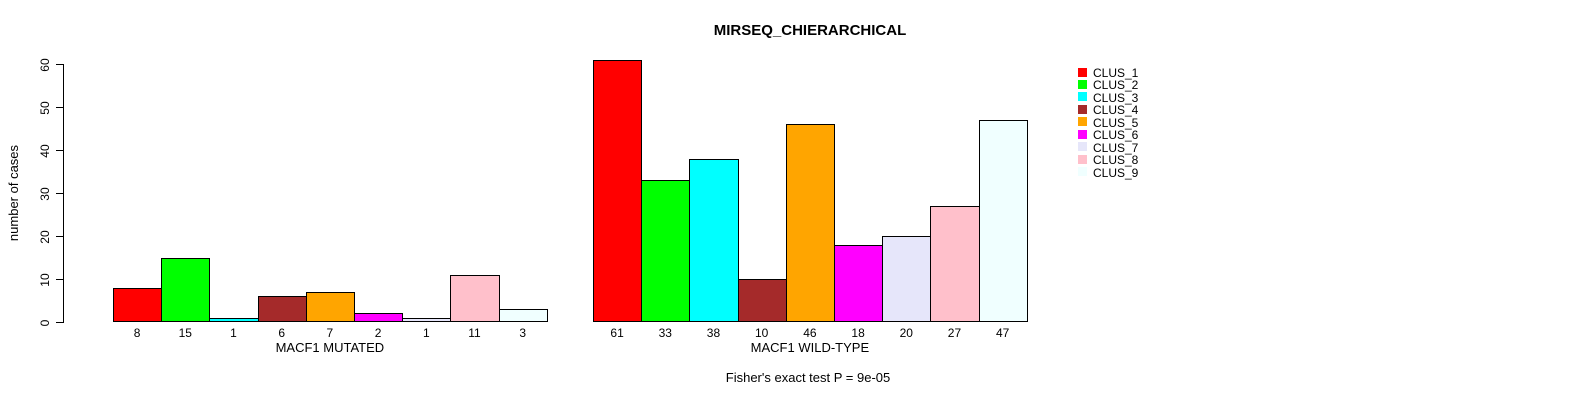 The image size is (1590, 400). Describe the element at coordinates (858, 333) in the screenshot. I see `bar-value-label: 18` at that location.